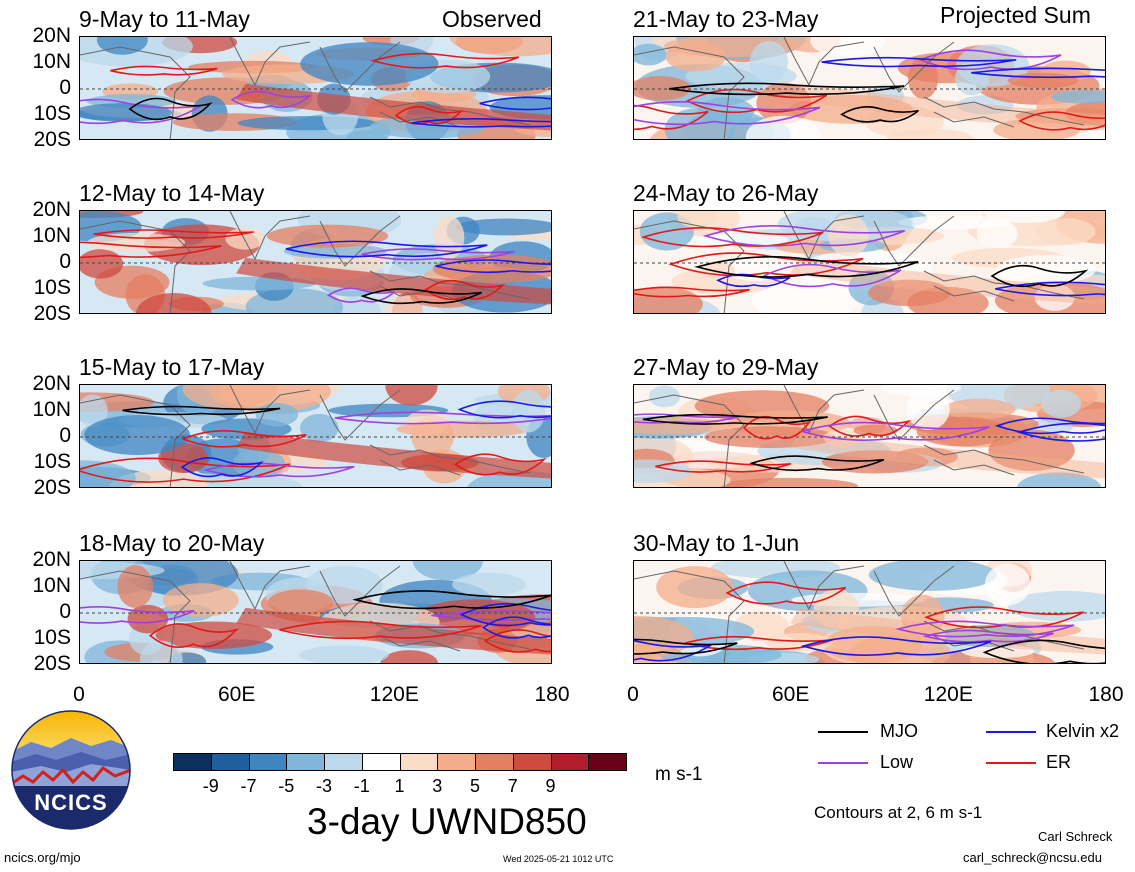 This screenshot has width=1135, height=872. I want to click on colorbar-tick-label: 7, so click(512, 786).